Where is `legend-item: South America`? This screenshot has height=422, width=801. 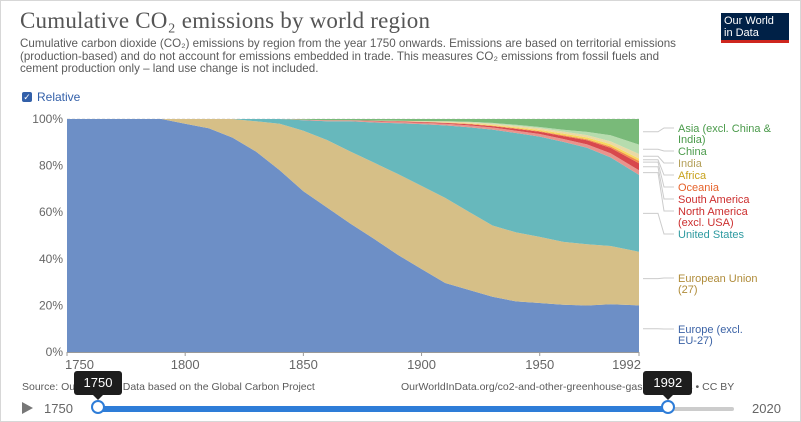 legend-item: South America is located at coordinates (696, 186).